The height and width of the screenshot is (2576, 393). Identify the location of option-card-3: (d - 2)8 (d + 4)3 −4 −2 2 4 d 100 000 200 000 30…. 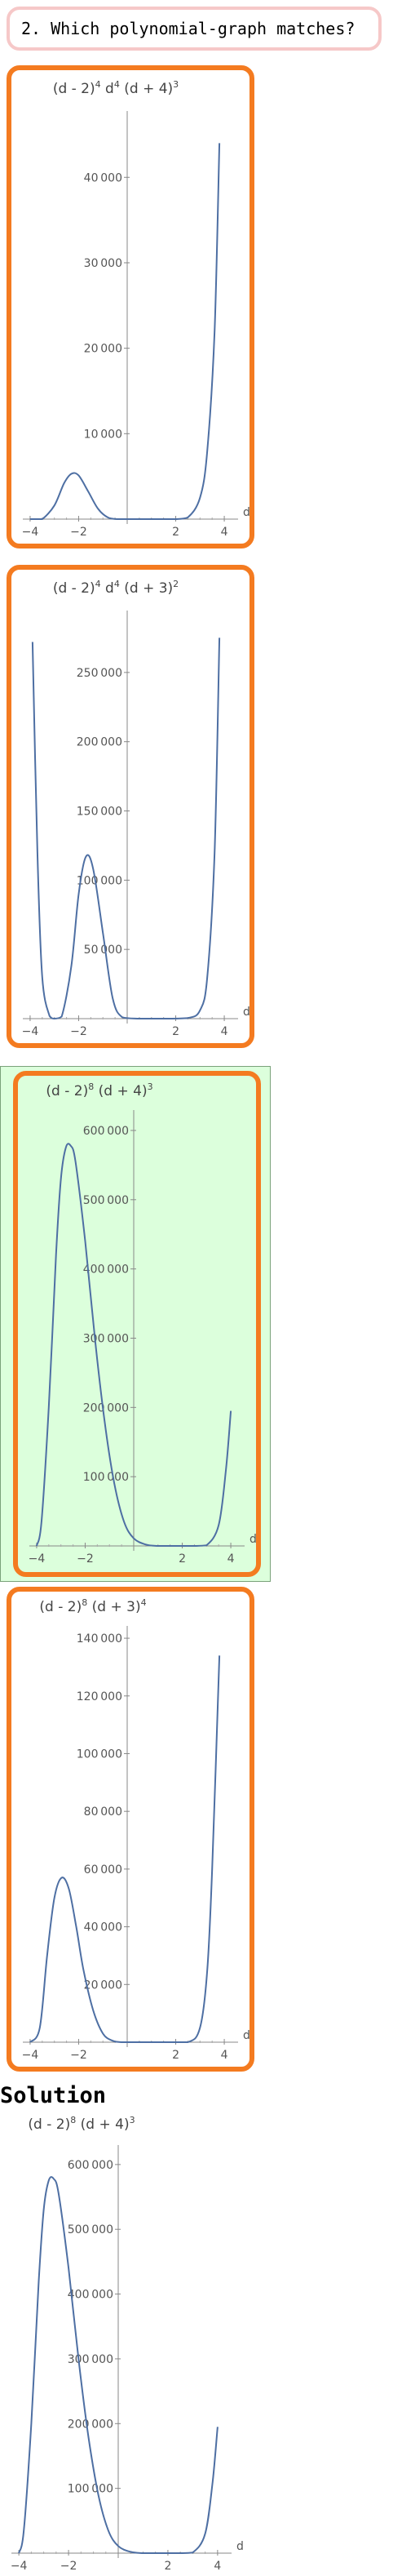
(137, 1324).